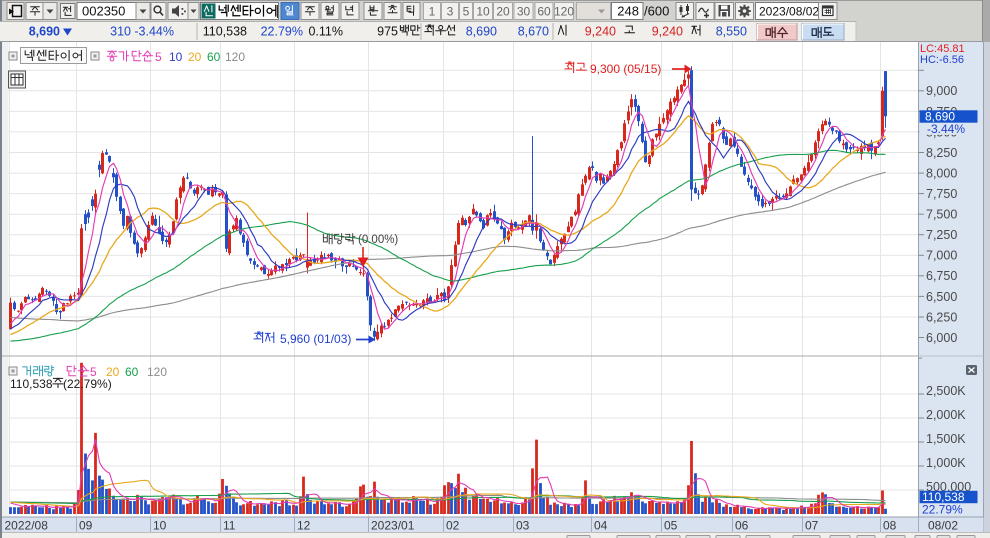  I want to click on svg-text: 06, so click(742, 526).